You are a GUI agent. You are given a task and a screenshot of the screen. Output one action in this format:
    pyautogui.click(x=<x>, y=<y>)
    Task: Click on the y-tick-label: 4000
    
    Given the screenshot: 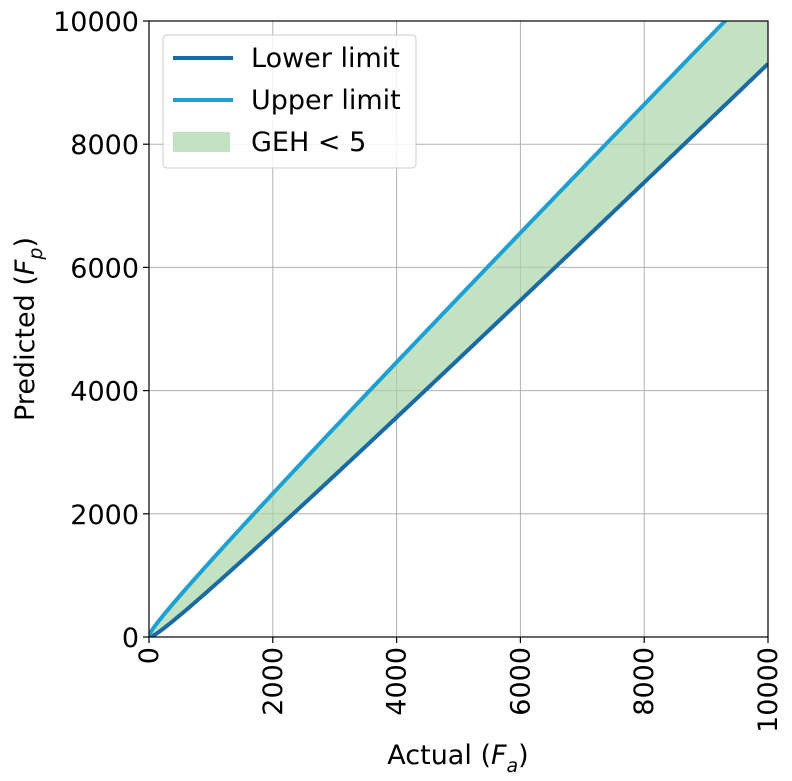 What is the action you would take?
    pyautogui.click(x=104, y=392)
    